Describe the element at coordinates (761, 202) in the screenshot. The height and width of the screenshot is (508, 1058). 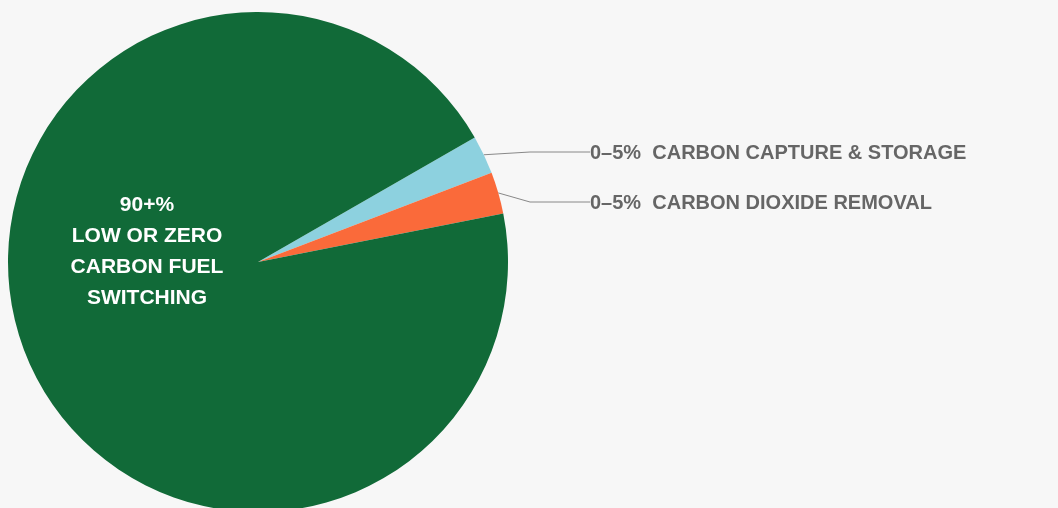
I see `slice-label: 0–5% CARBON DIOXIDE REMOVAL` at that location.